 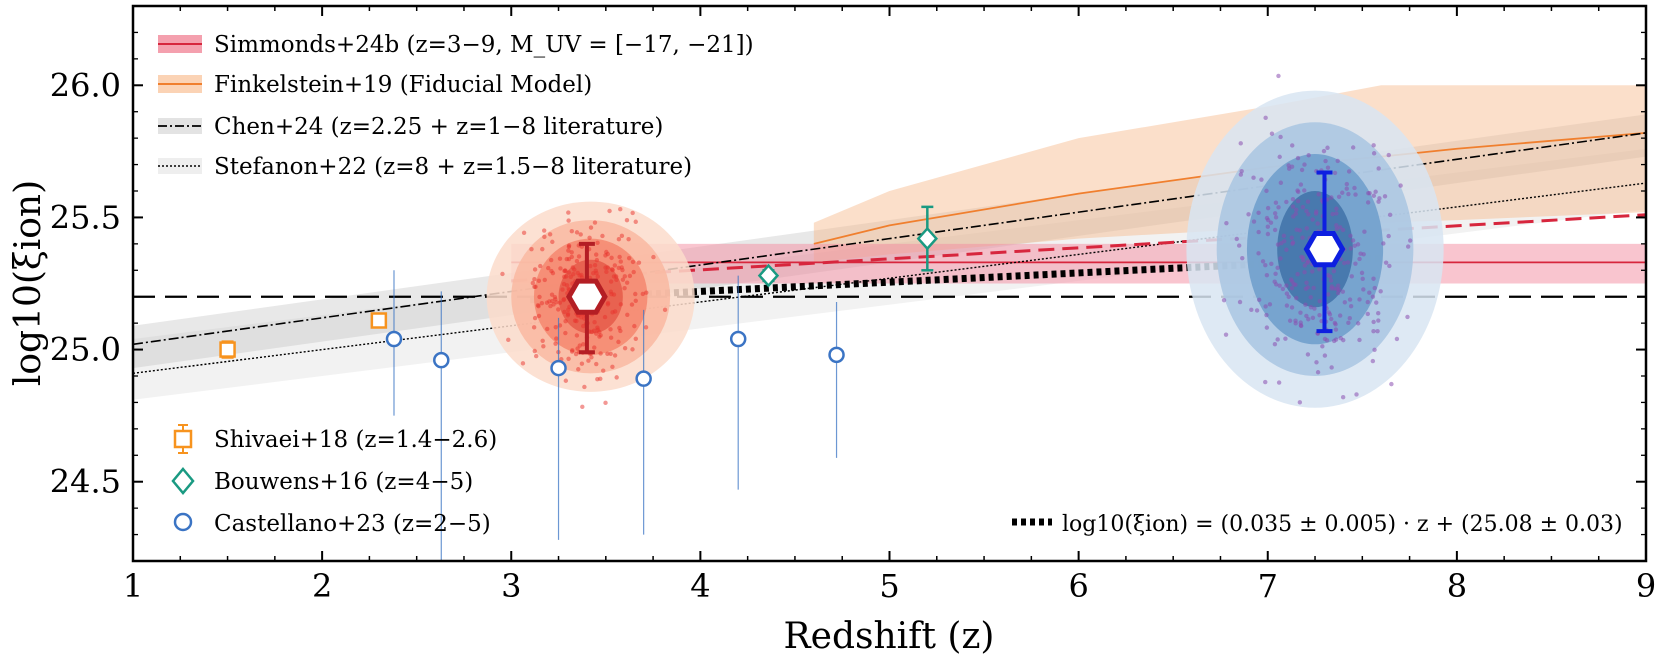 I want to click on y-tick-label: 25.0, so click(x=85, y=350).